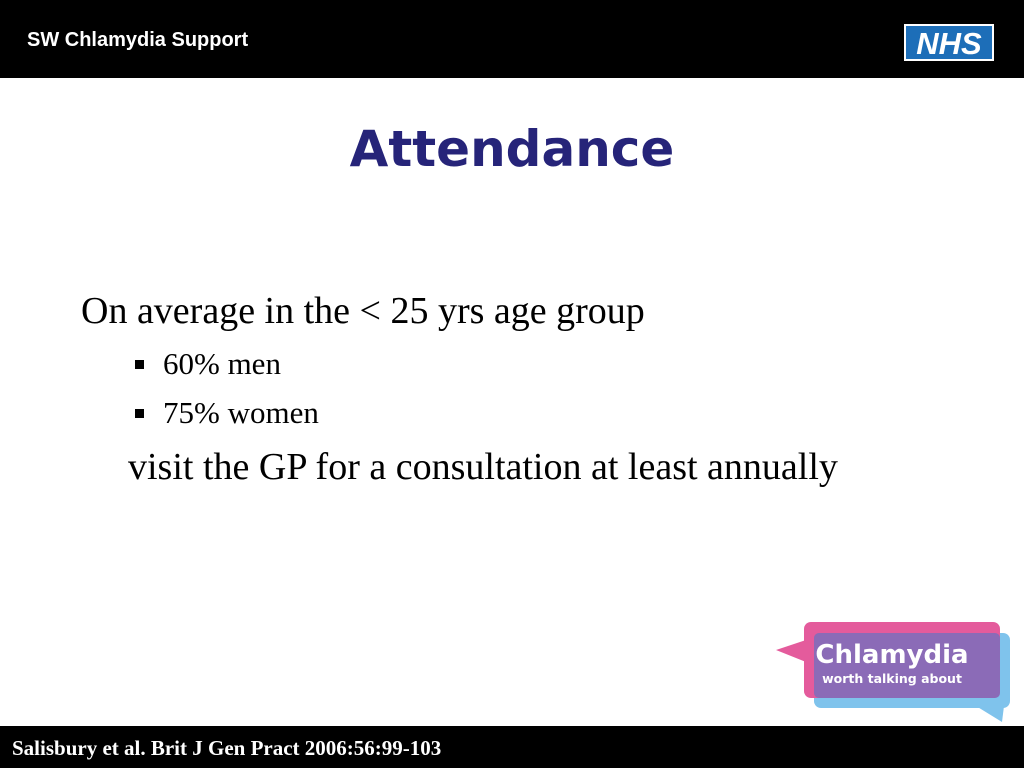 Image resolution: width=1024 pixels, height=768 pixels. What do you see at coordinates (512, 149) in the screenshot?
I see `slide-title: Attendance` at bounding box center [512, 149].